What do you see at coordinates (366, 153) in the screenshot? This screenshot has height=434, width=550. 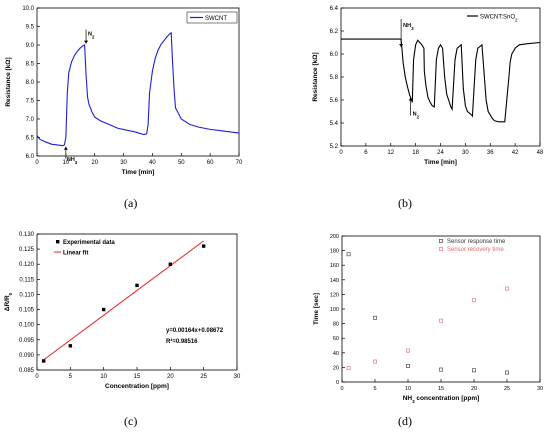 I see `x-tick-label: 6` at bounding box center [366, 153].